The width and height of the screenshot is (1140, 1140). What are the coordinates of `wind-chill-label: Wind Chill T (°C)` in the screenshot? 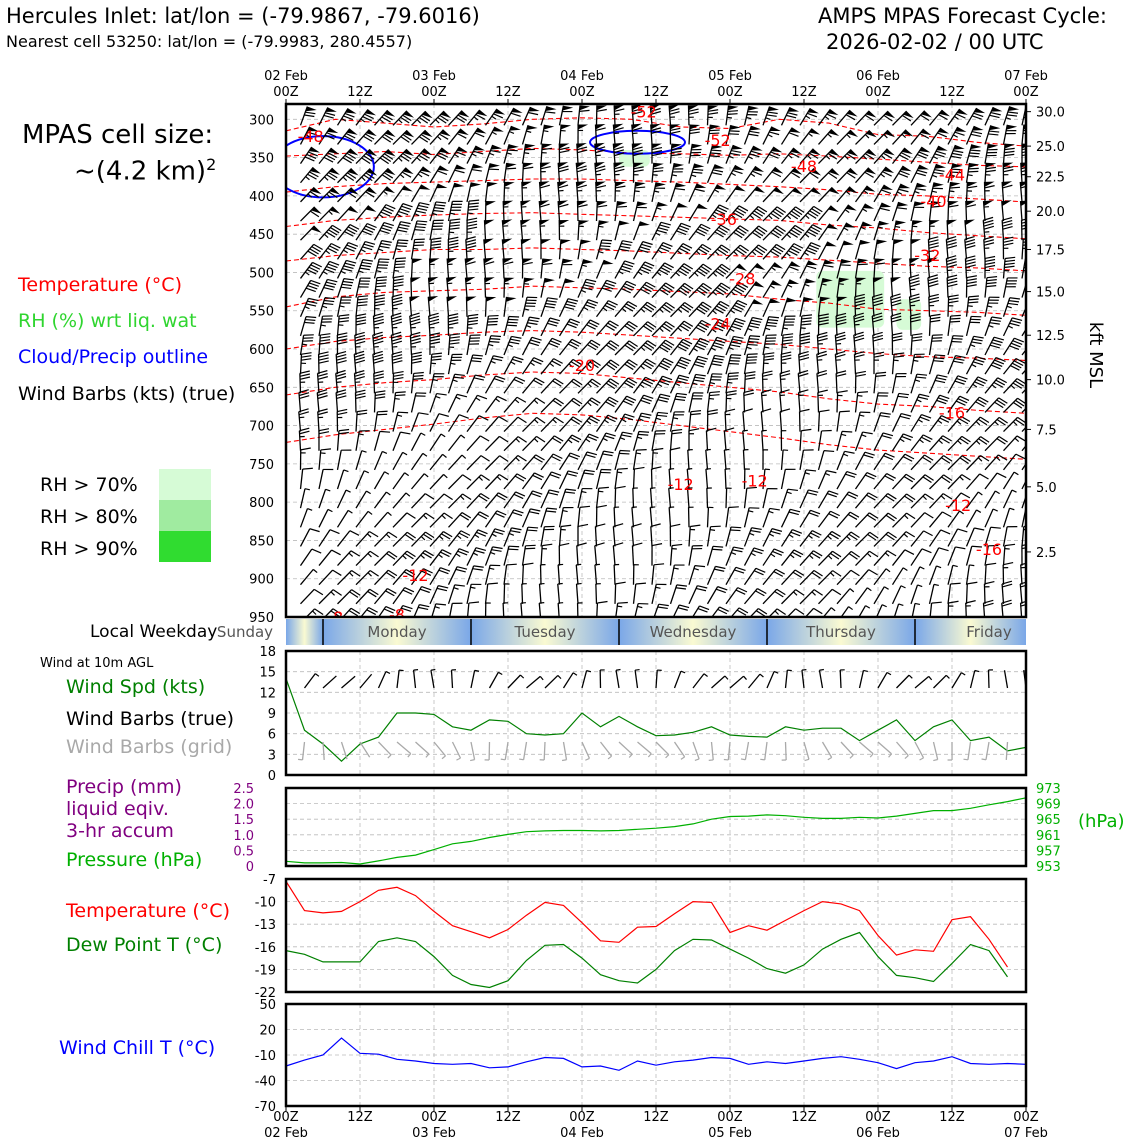 It's located at (137, 1048).